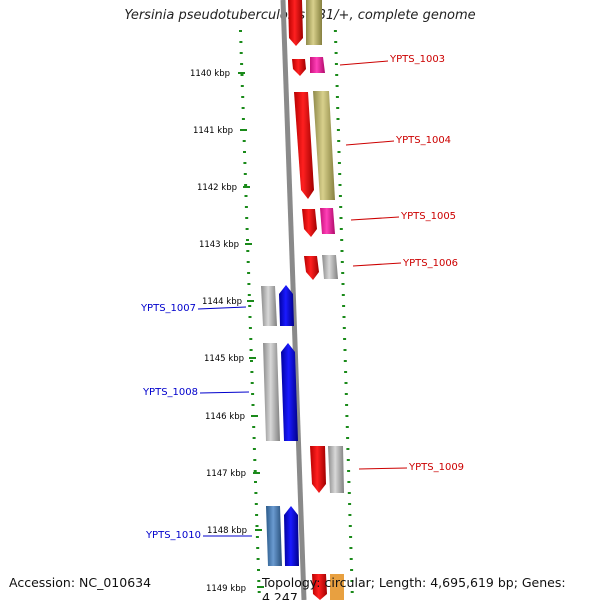  I want to click on svg-text: 1144 kbp, so click(222, 302).